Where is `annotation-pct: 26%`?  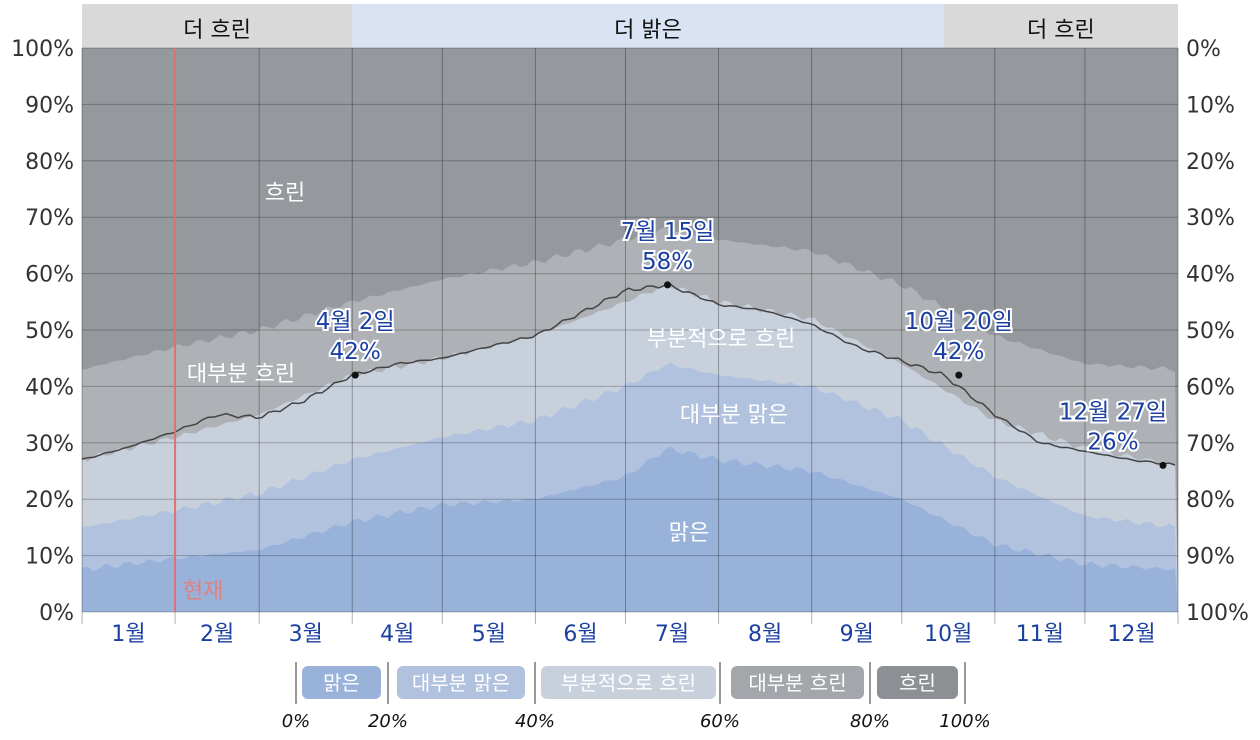 annotation-pct: 26% is located at coordinates (1112, 442).